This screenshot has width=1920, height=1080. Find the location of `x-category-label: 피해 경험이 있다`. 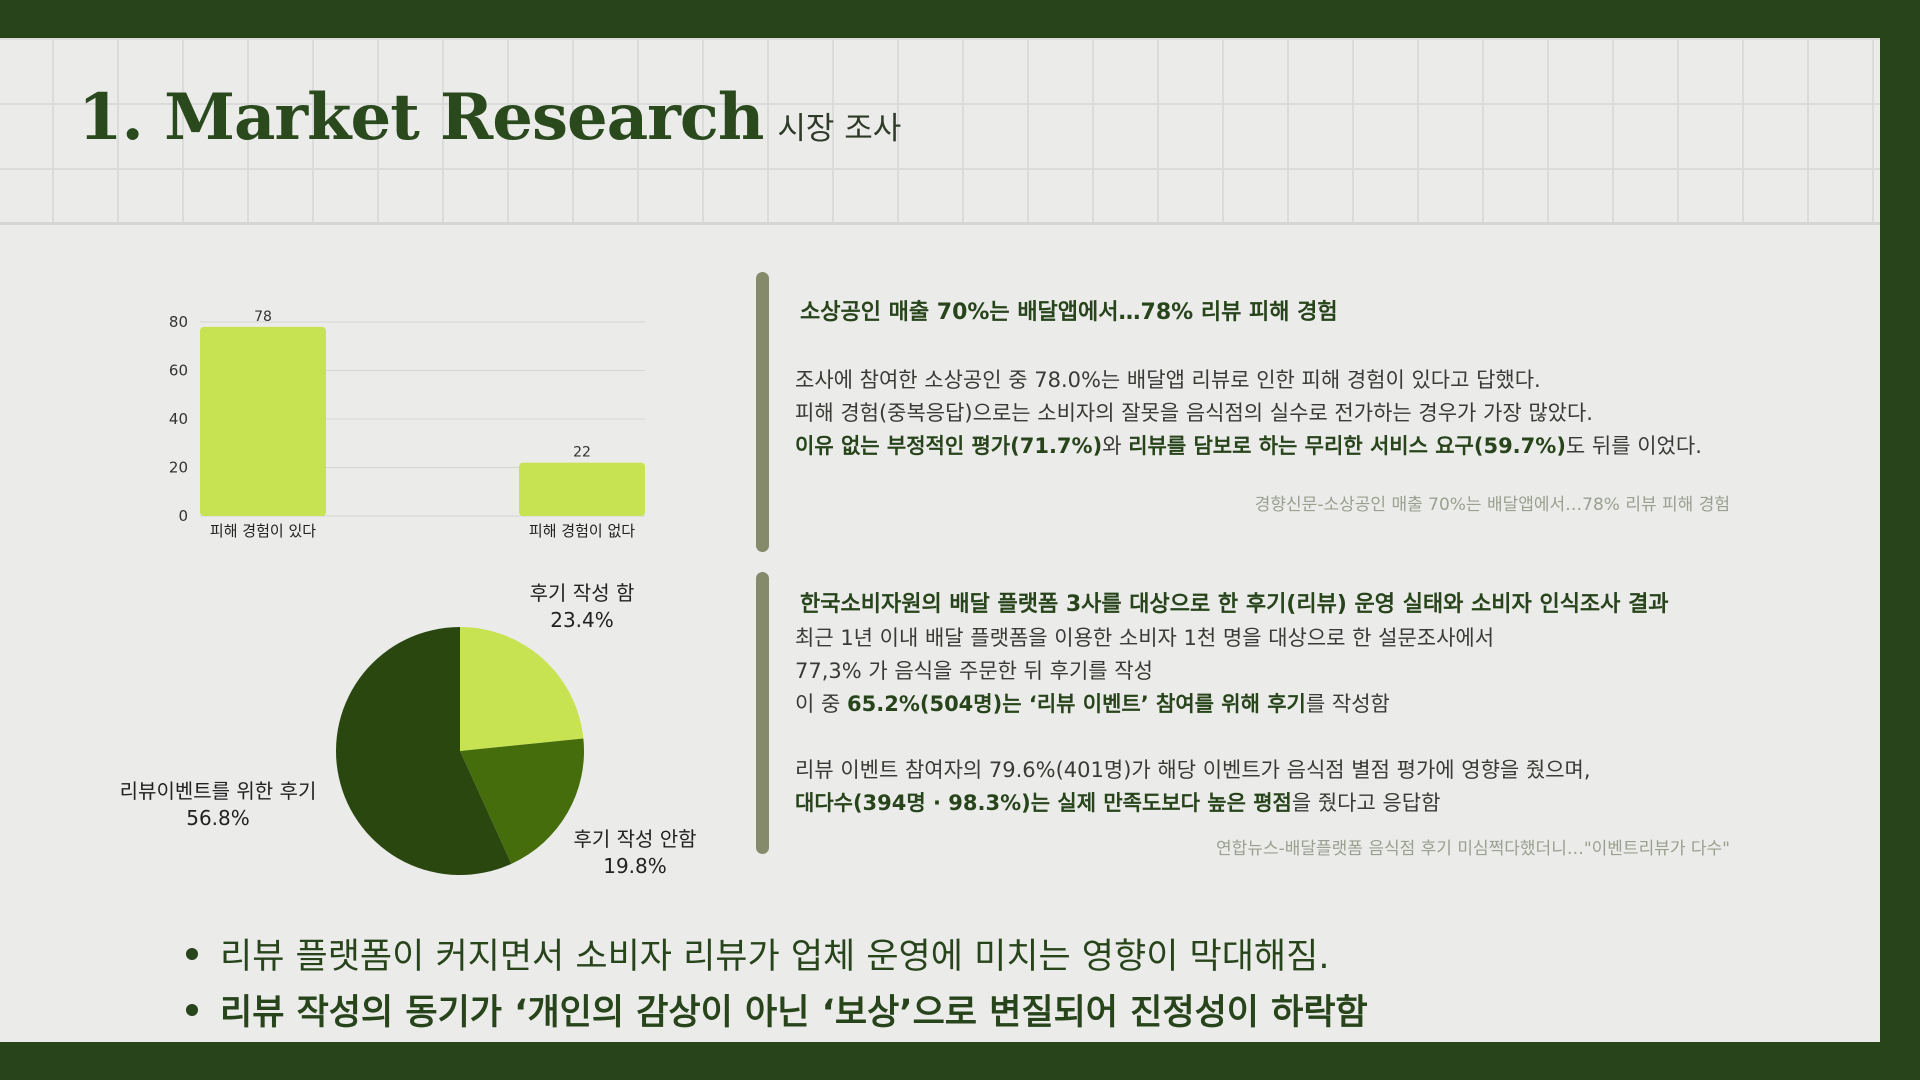

x-category-label: 피해 경험이 있다 is located at coordinates (263, 531).